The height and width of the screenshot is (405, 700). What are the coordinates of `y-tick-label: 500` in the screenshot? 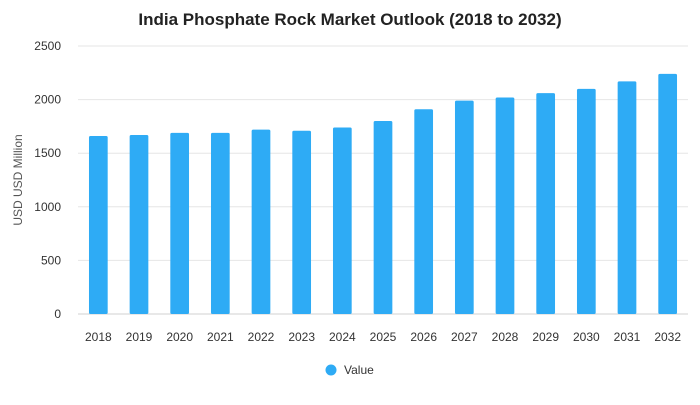 It's located at (51, 260).